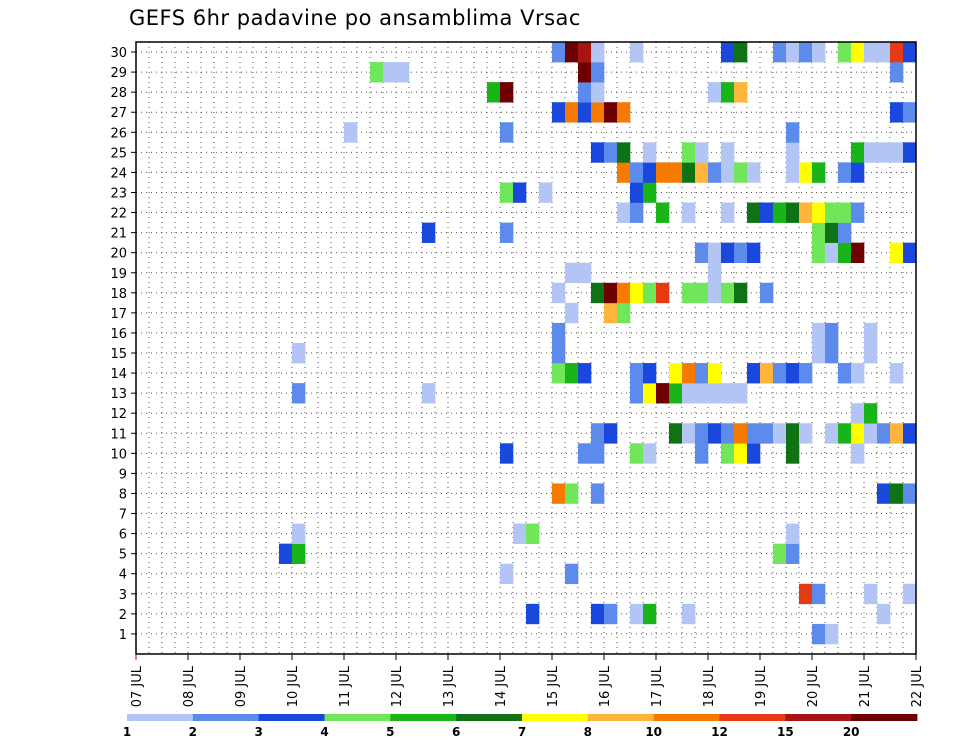 This screenshot has width=960, height=742. I want to click on precip-cell: member 22, 20 JUL 12Z: 4, so click(845, 212).